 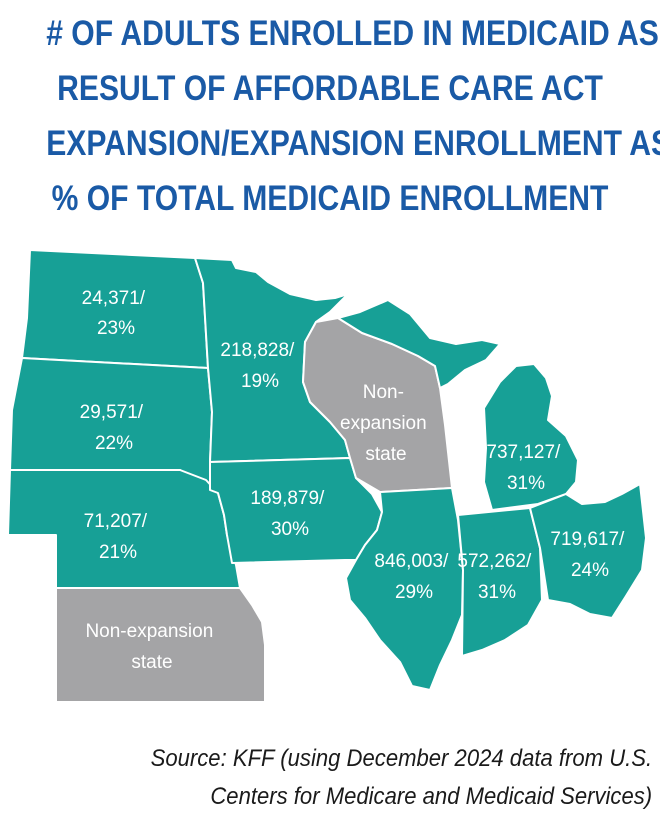 What do you see at coordinates (257, 350) in the screenshot?
I see `mn-enrollment: 218,828/` at bounding box center [257, 350].